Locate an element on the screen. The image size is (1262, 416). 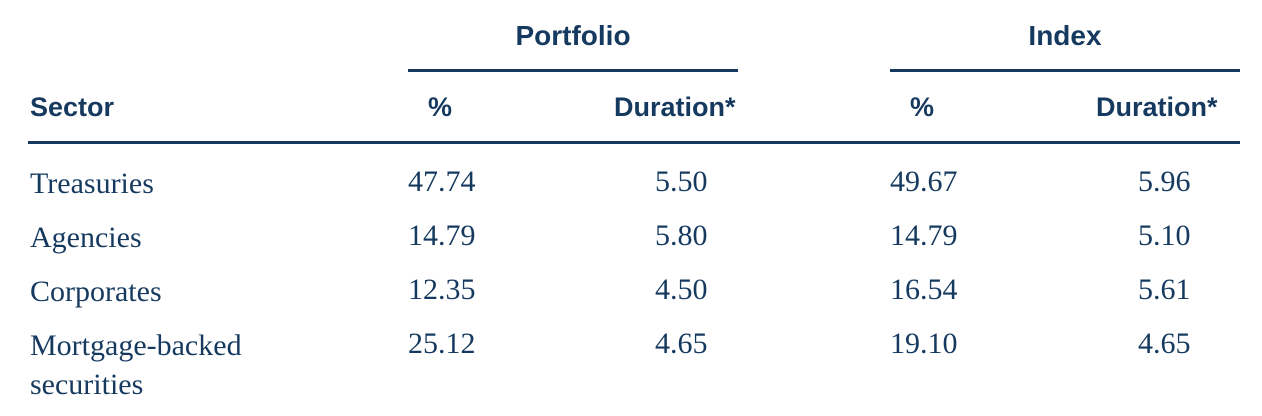
portfolio-pct-cell: 47.74 is located at coordinates (442, 181).